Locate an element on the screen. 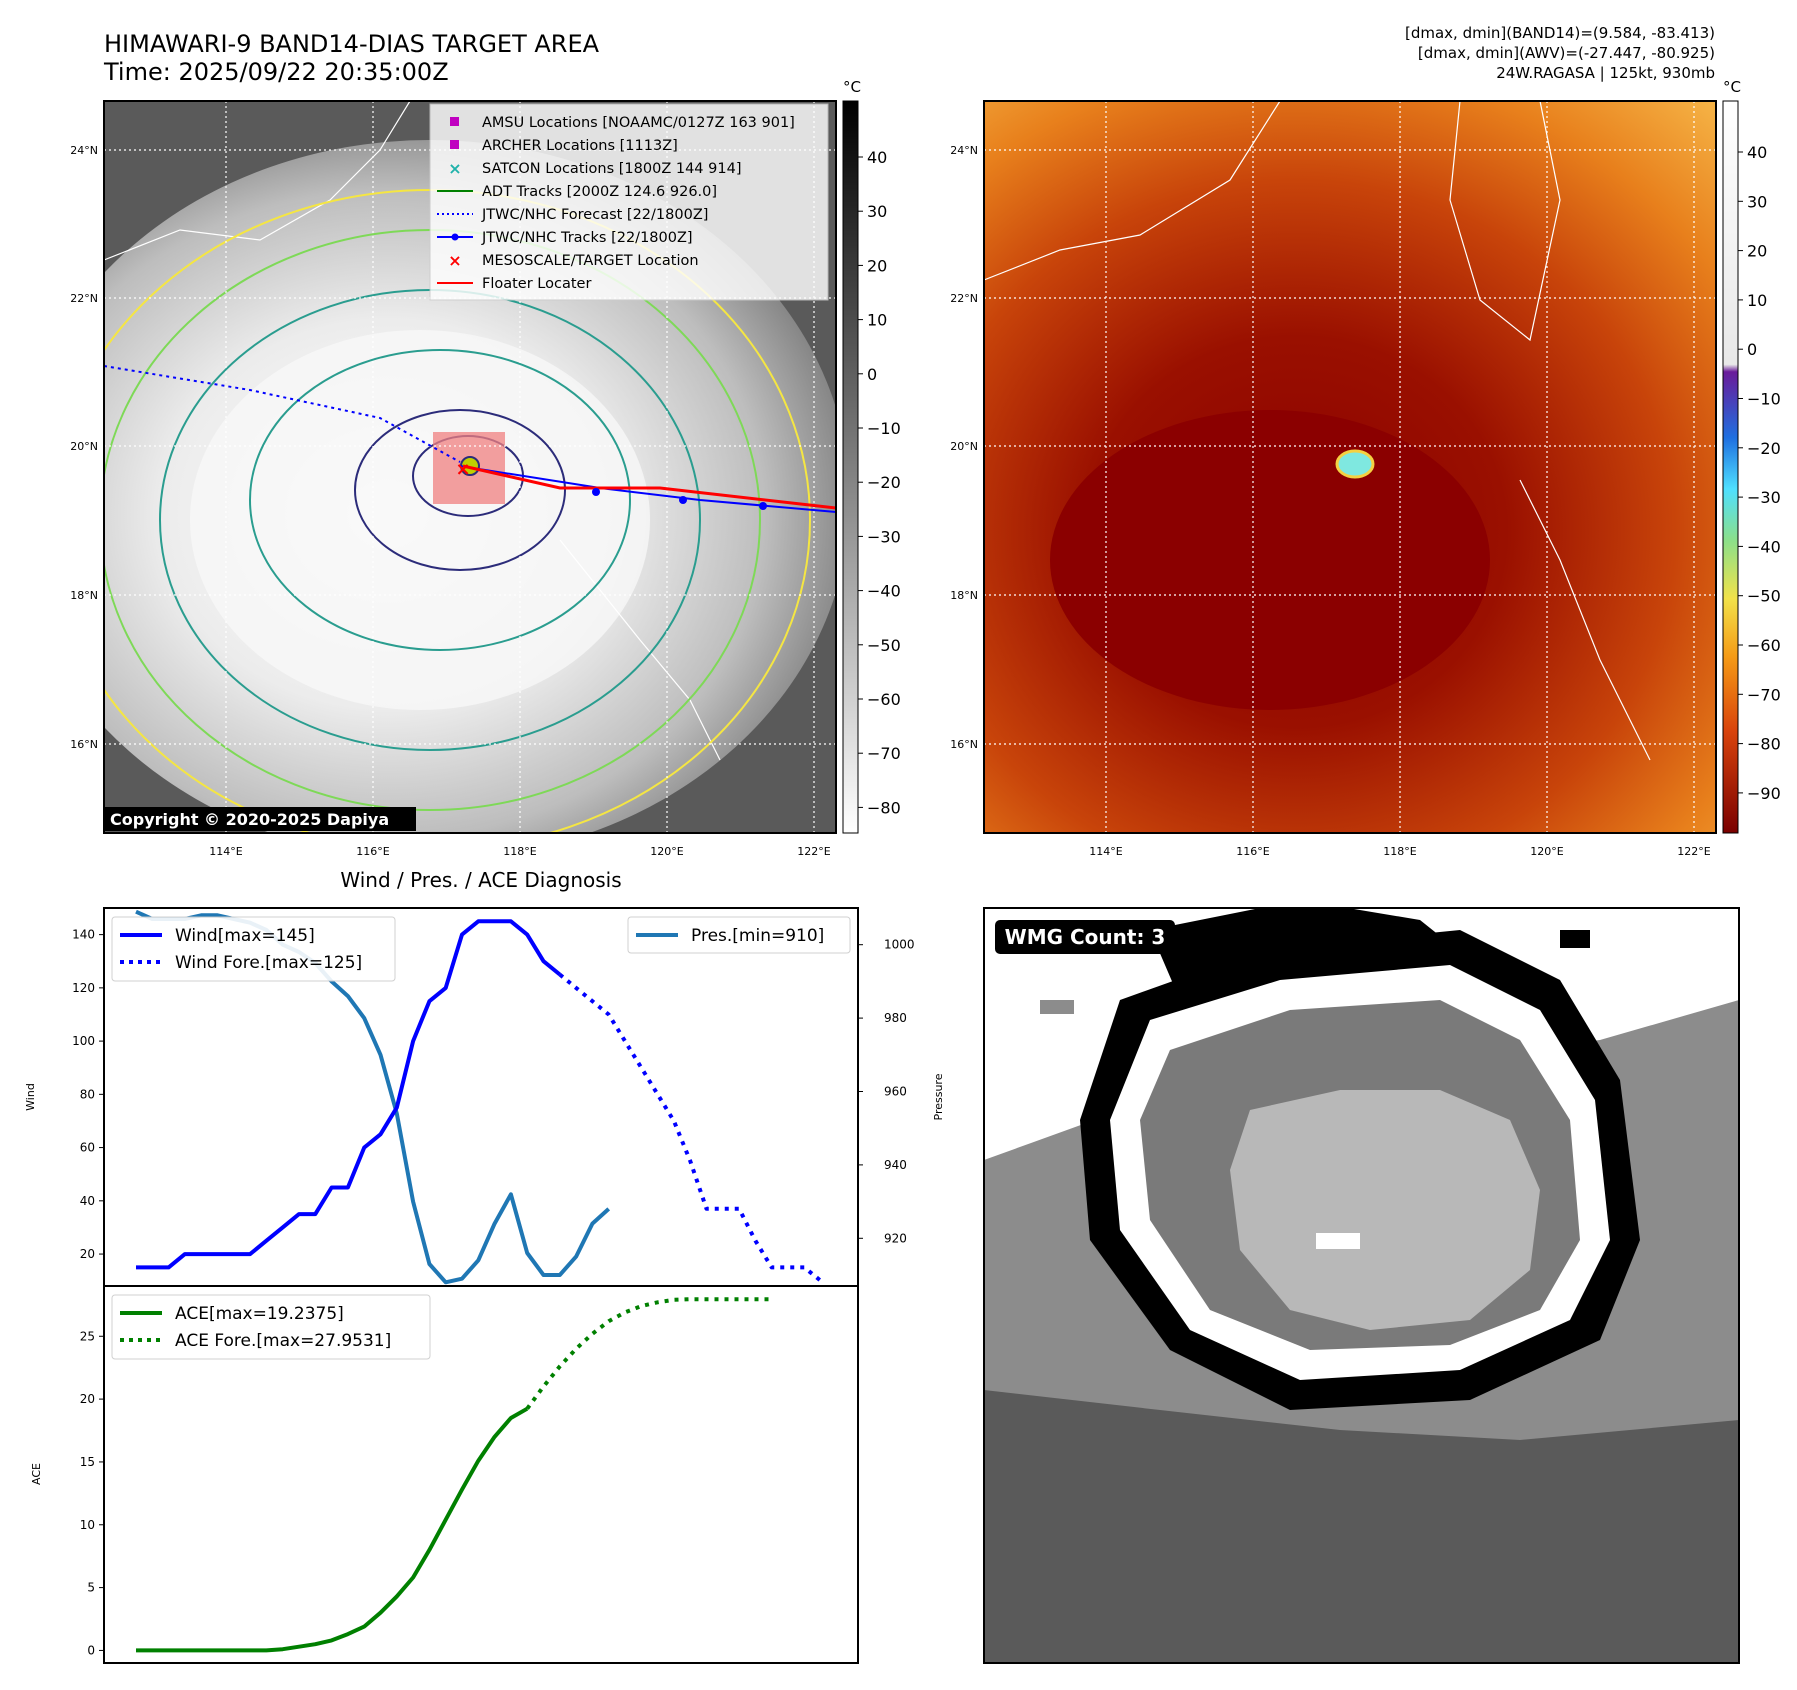 The width and height of the screenshot is (1797, 1690). y-tick-label: 5 is located at coordinates (91, 1588).